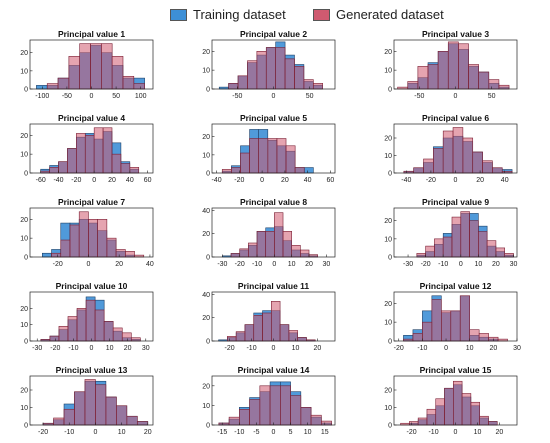 This screenshot has height=443, width=550. Describe the element at coordinates (141, 96) in the screenshot. I see `x-tick-label: 100` at that location.